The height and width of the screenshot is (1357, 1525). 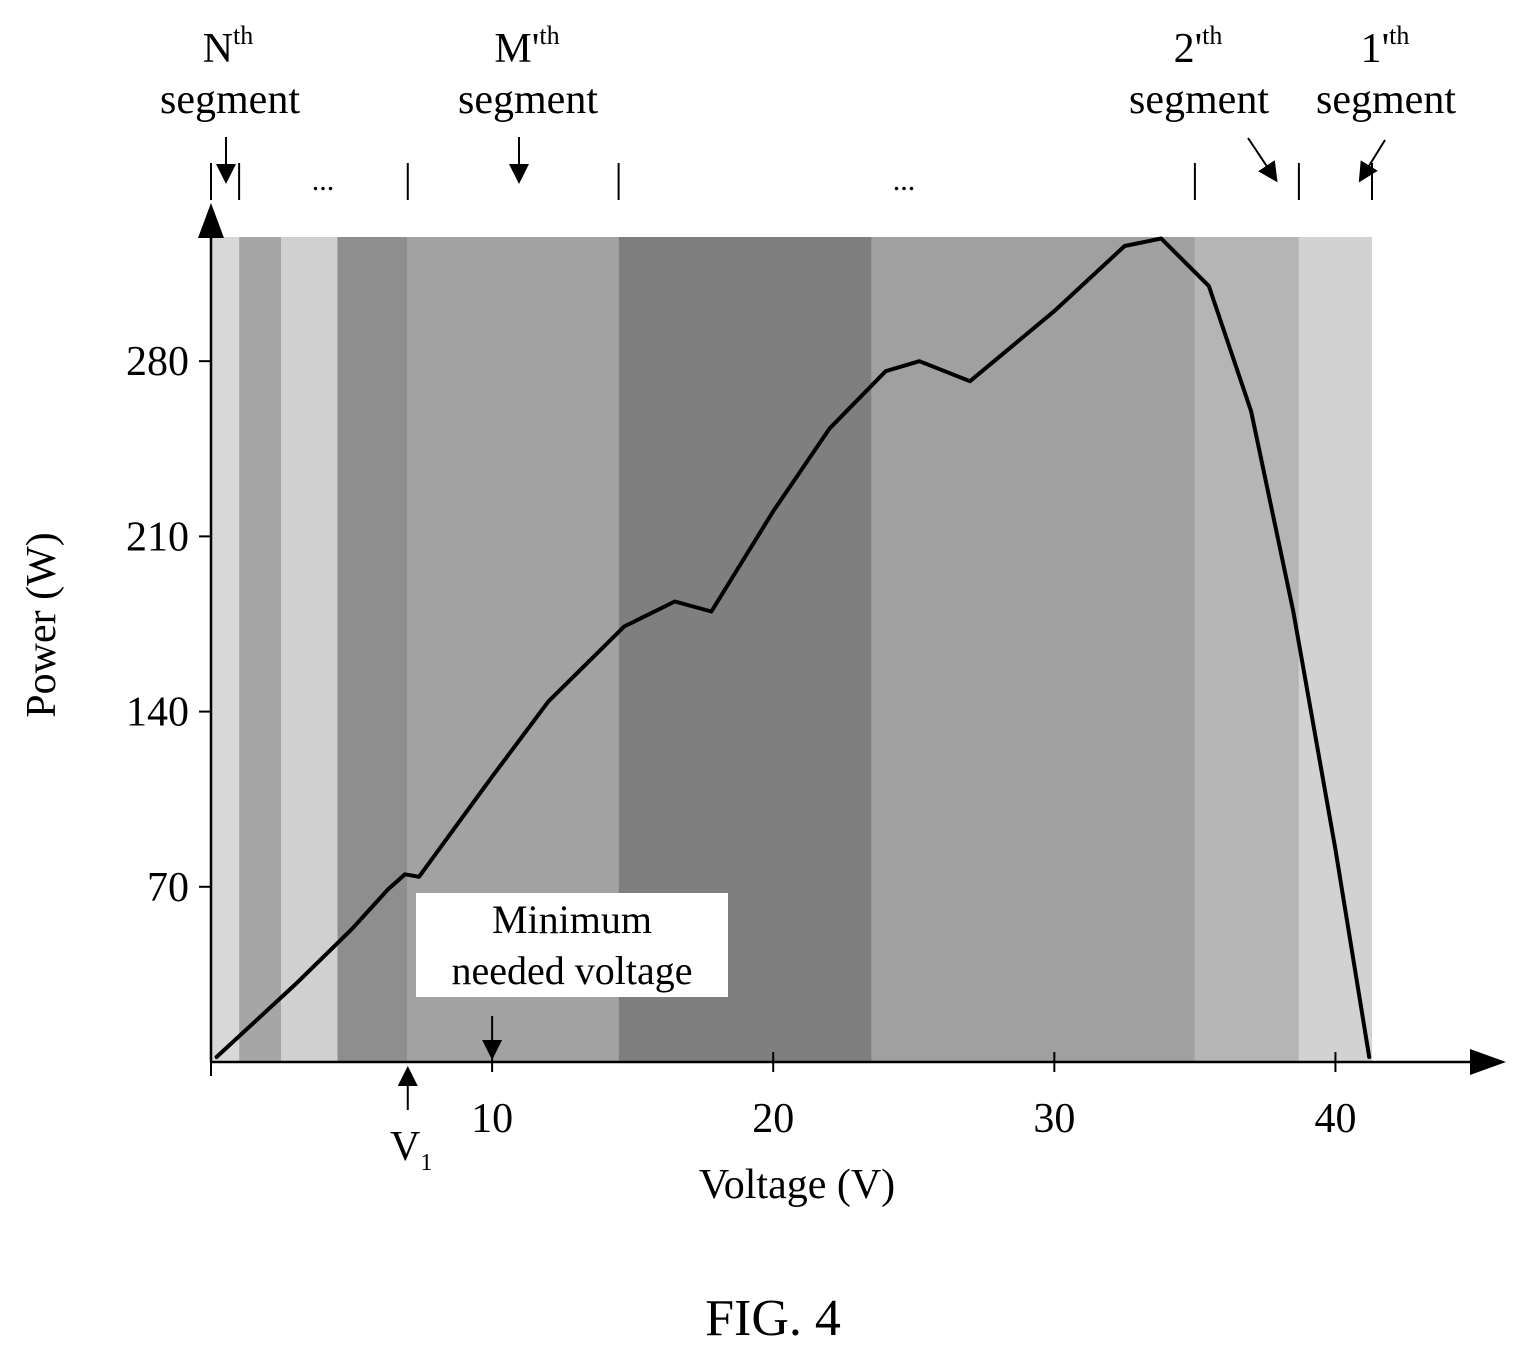 I want to click on v1-subscript: 1, so click(x=426, y=1163).